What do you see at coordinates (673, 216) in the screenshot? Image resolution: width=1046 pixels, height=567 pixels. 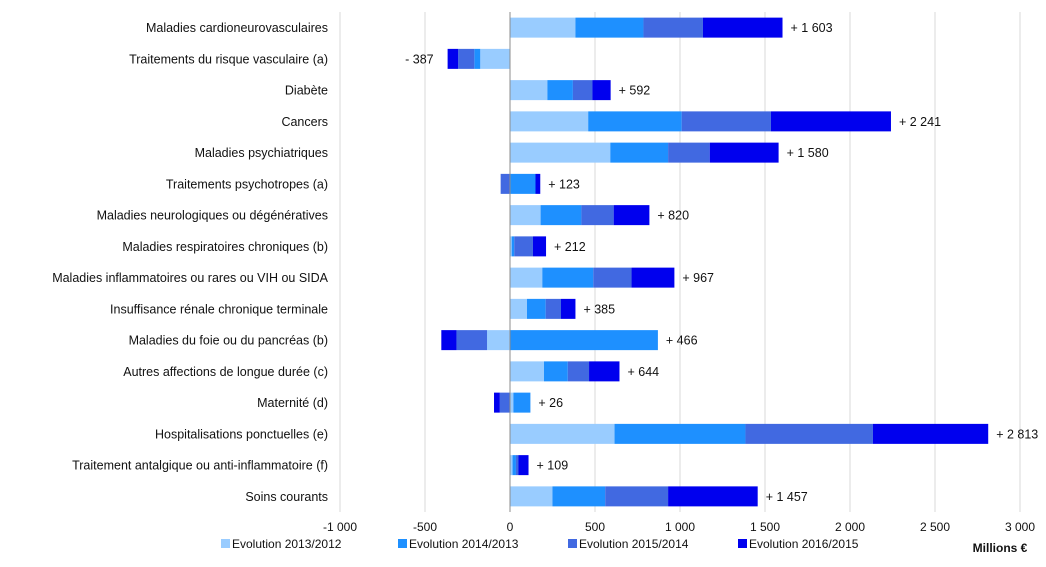 I see `total-label: + 820` at bounding box center [673, 216].